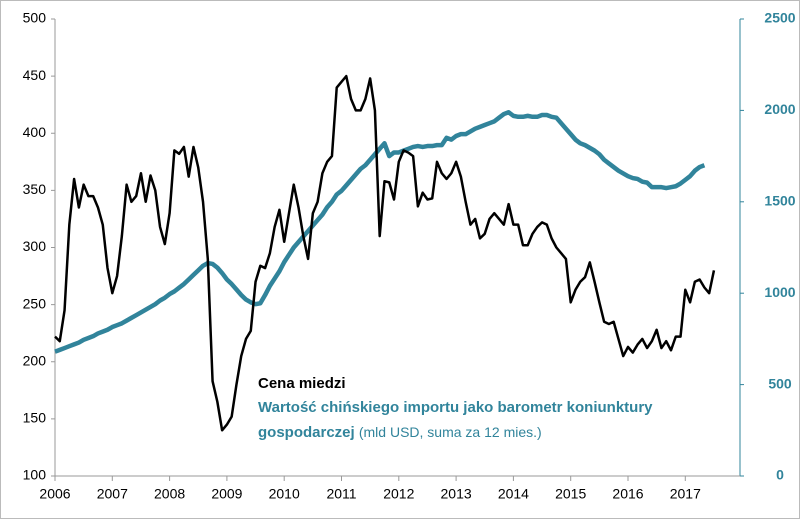 The image size is (800, 519). Describe the element at coordinates (627, 494) in the screenshot. I see `x-tick-label: 2016` at that location.